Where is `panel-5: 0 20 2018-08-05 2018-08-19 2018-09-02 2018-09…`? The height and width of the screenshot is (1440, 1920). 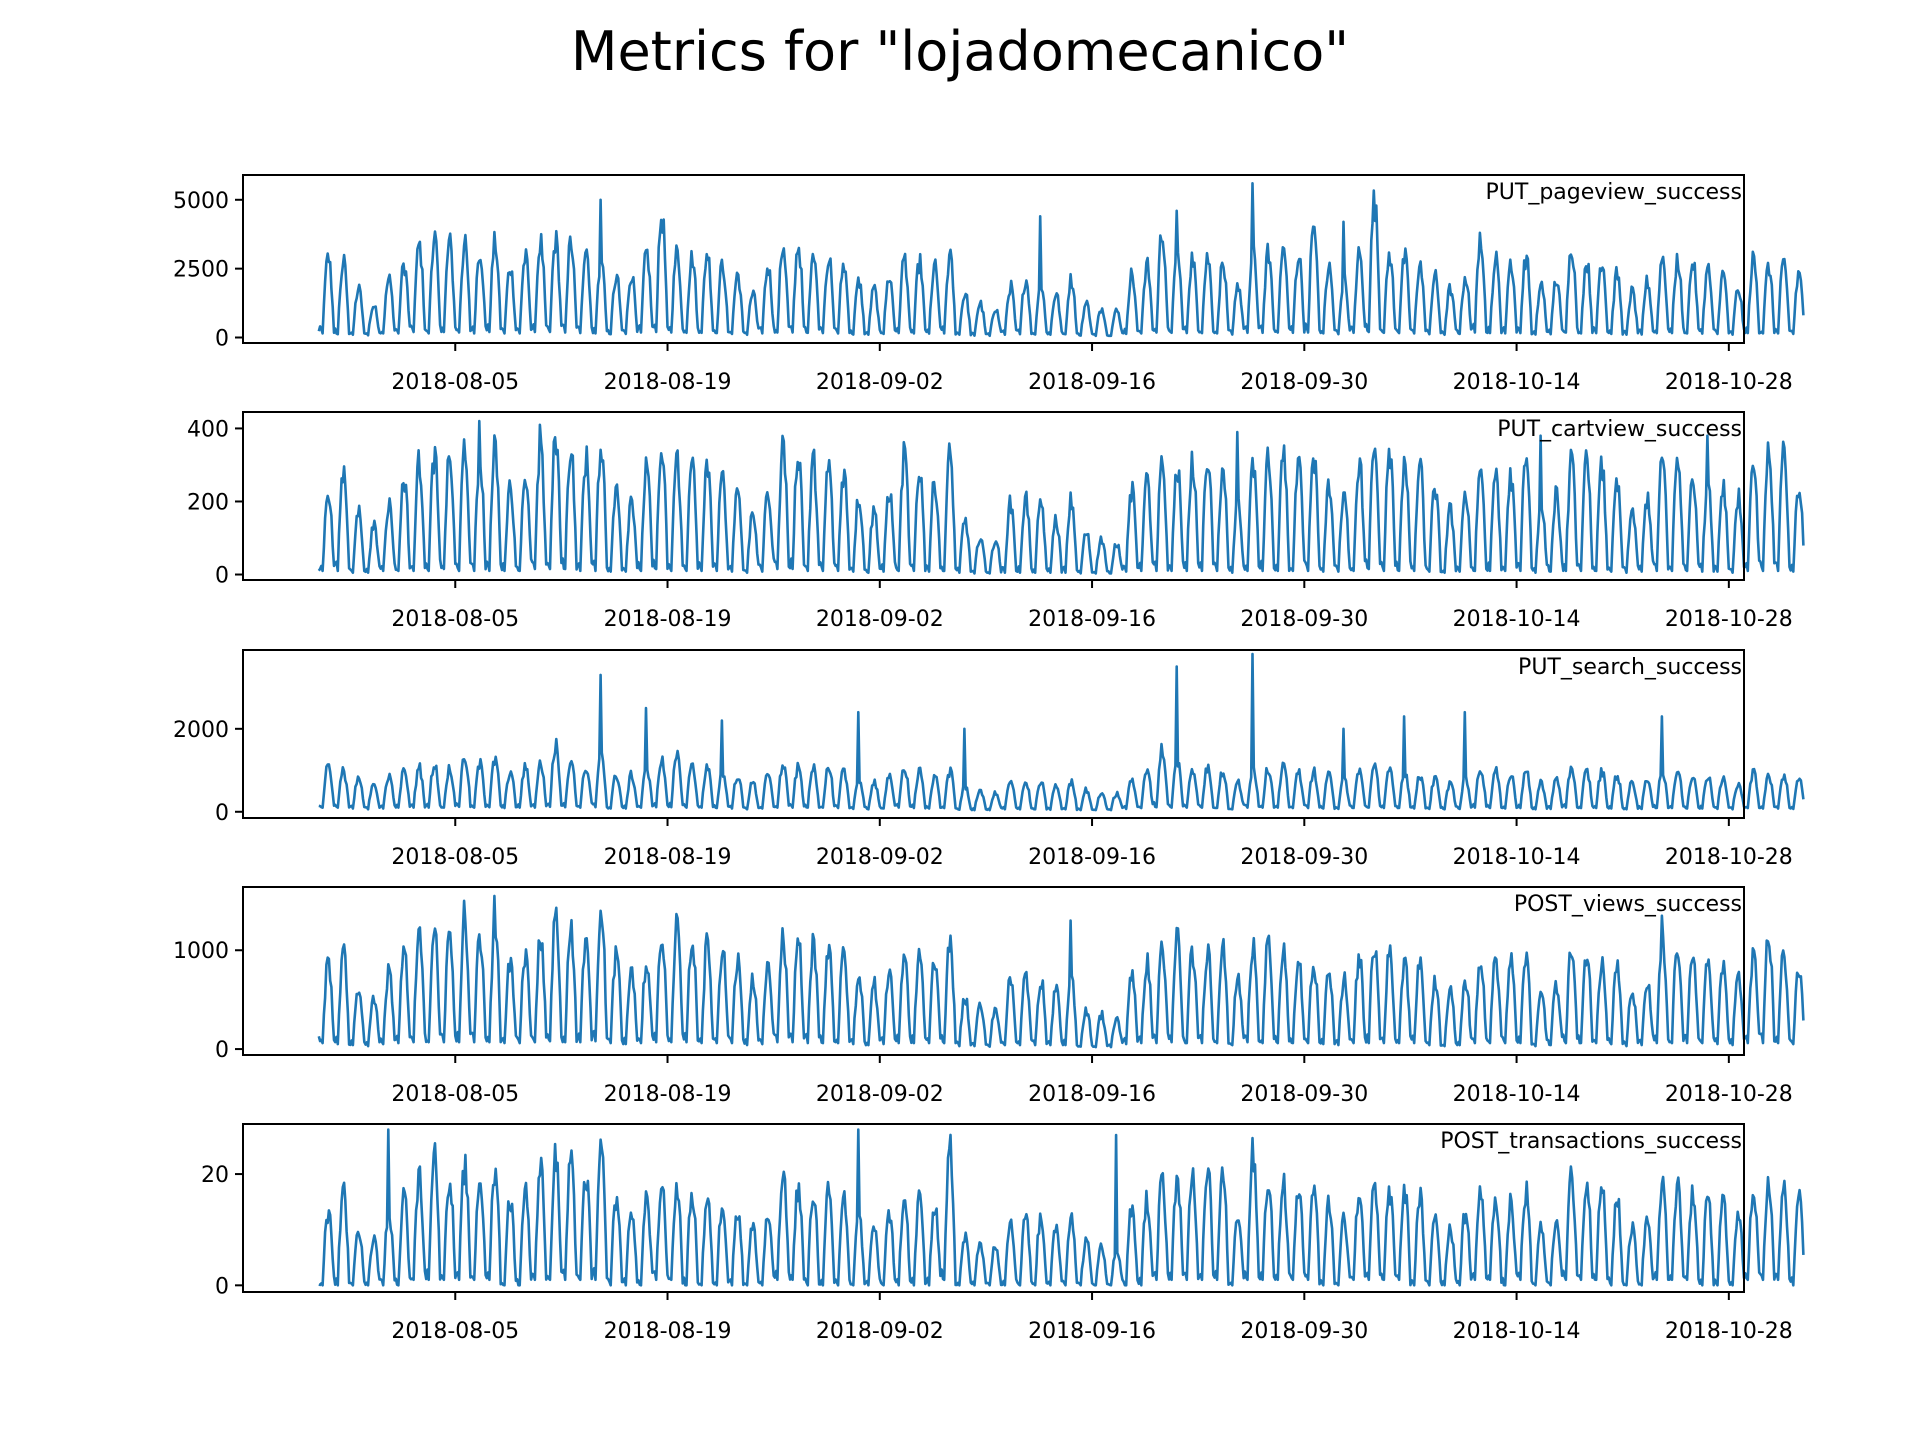
panel-5: 0 20 2018-08-05 2018-08-19 2018-09-02 2018-09… is located at coordinates (1003, 1233).